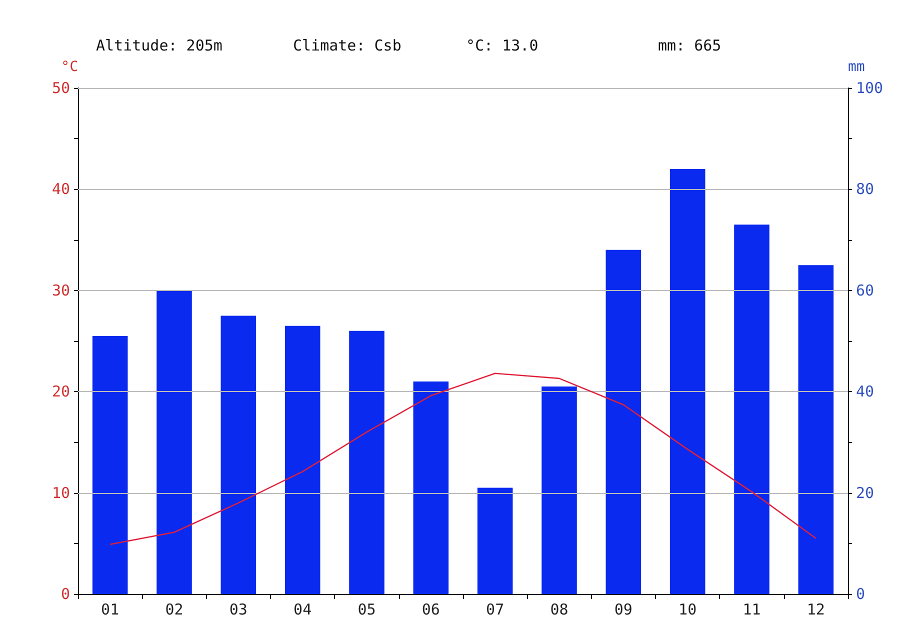 The image size is (918, 634). I want to click on text: °C: 13.0, so click(502, 45).